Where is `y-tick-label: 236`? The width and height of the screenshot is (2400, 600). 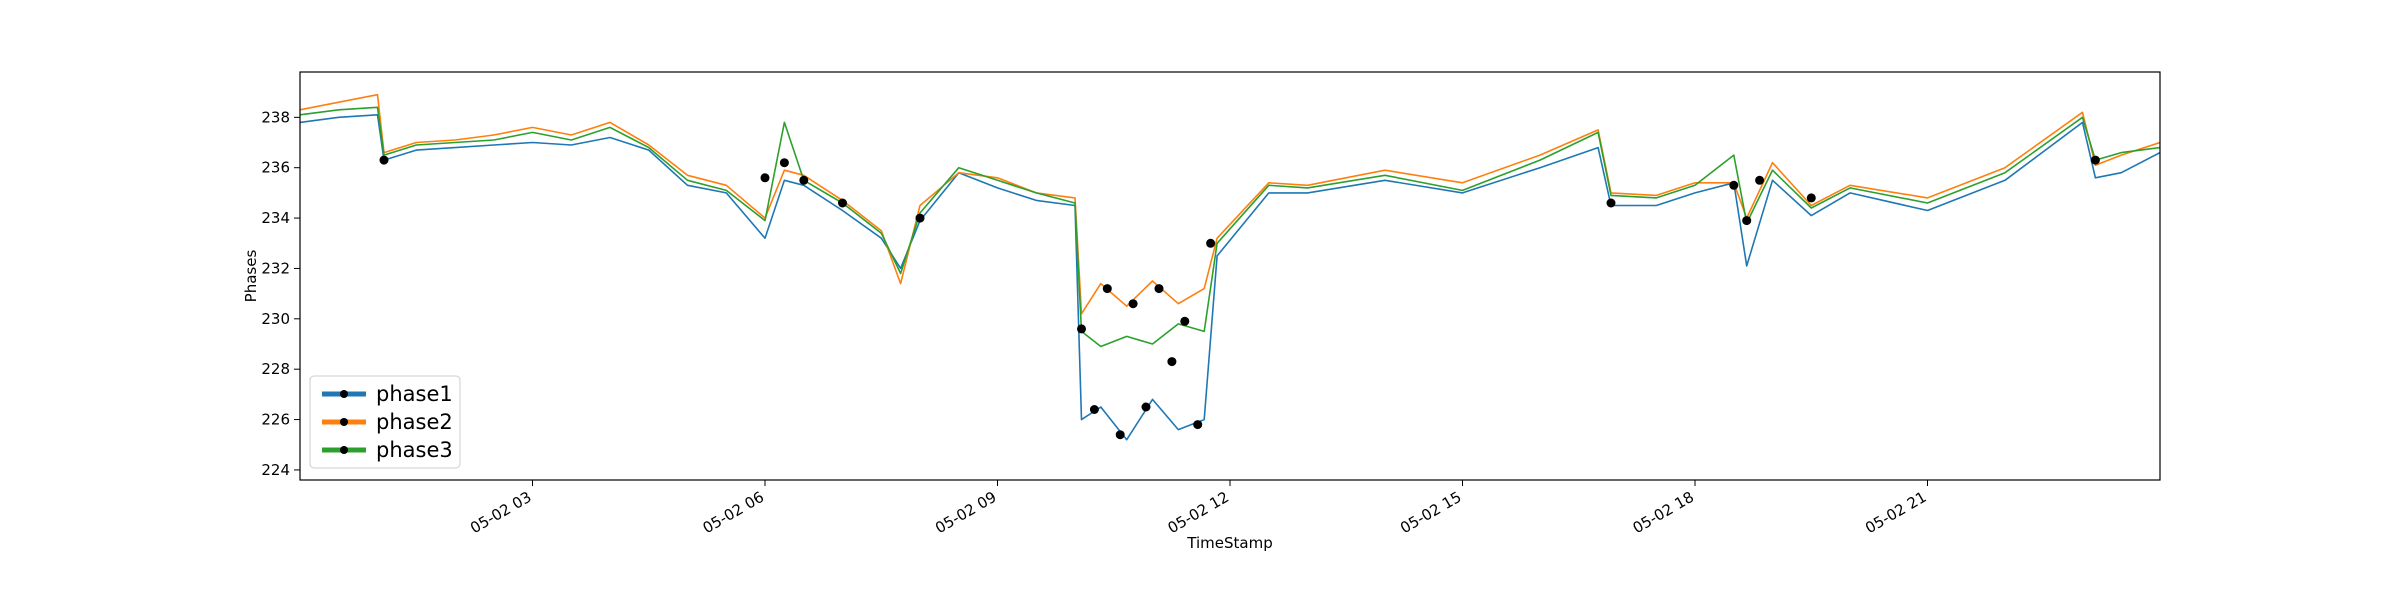 y-tick-label: 236 is located at coordinates (275, 168).